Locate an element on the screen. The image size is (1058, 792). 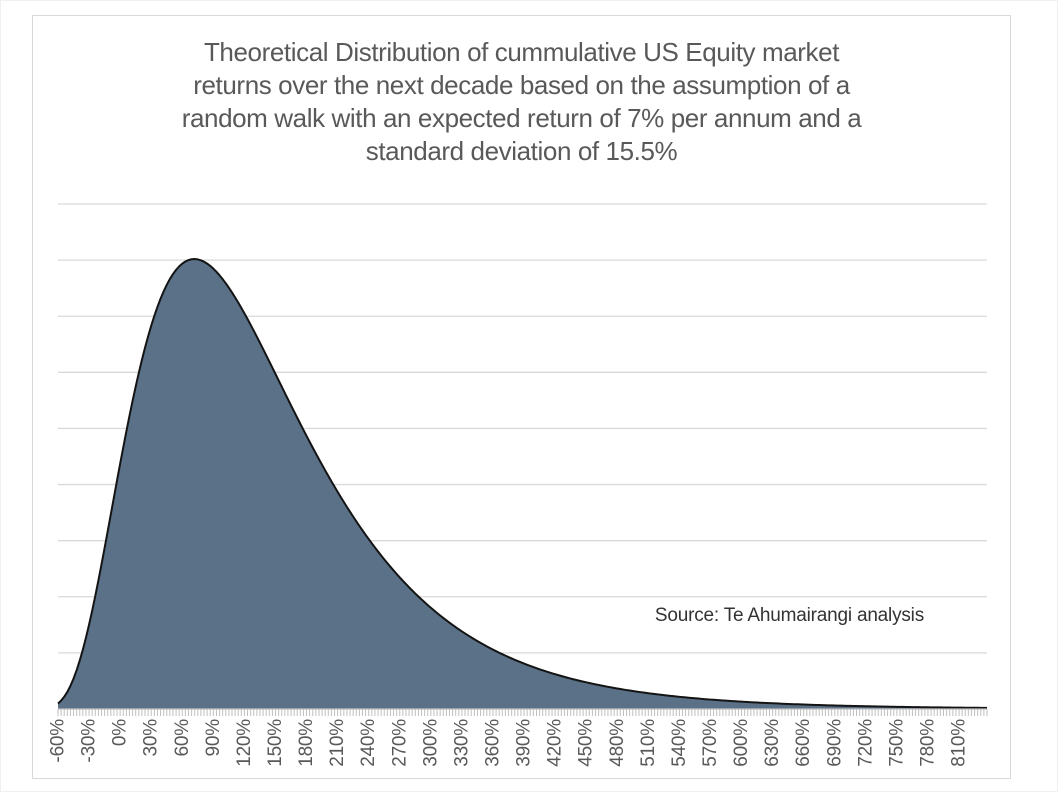
x-axis-label: 690% is located at coordinates (834, 743).